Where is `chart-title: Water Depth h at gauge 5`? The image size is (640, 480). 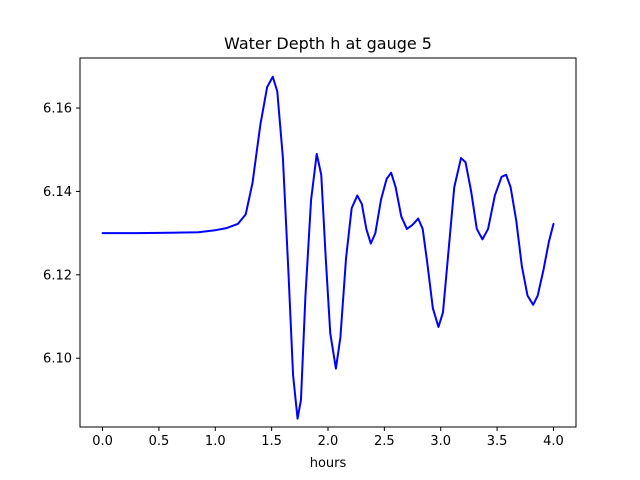 chart-title: Water Depth h at gauge 5 is located at coordinates (328, 43).